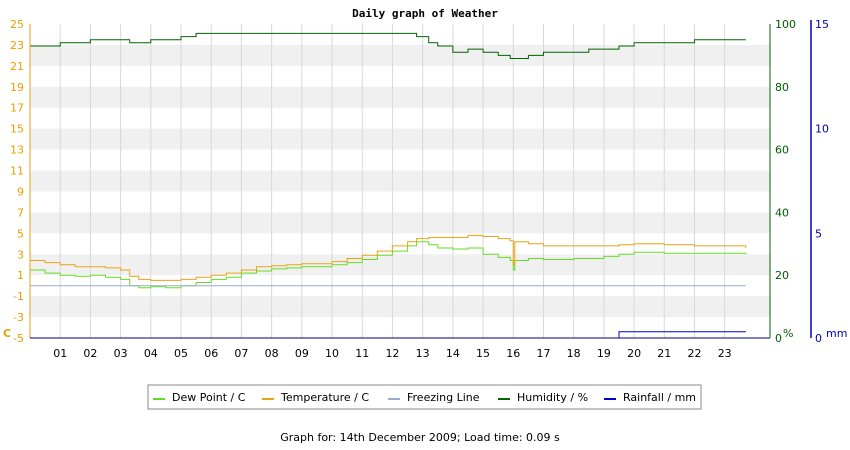 The width and height of the screenshot is (850, 450). Describe the element at coordinates (20, 191) in the screenshot. I see `tick-label-left: 9` at that location.